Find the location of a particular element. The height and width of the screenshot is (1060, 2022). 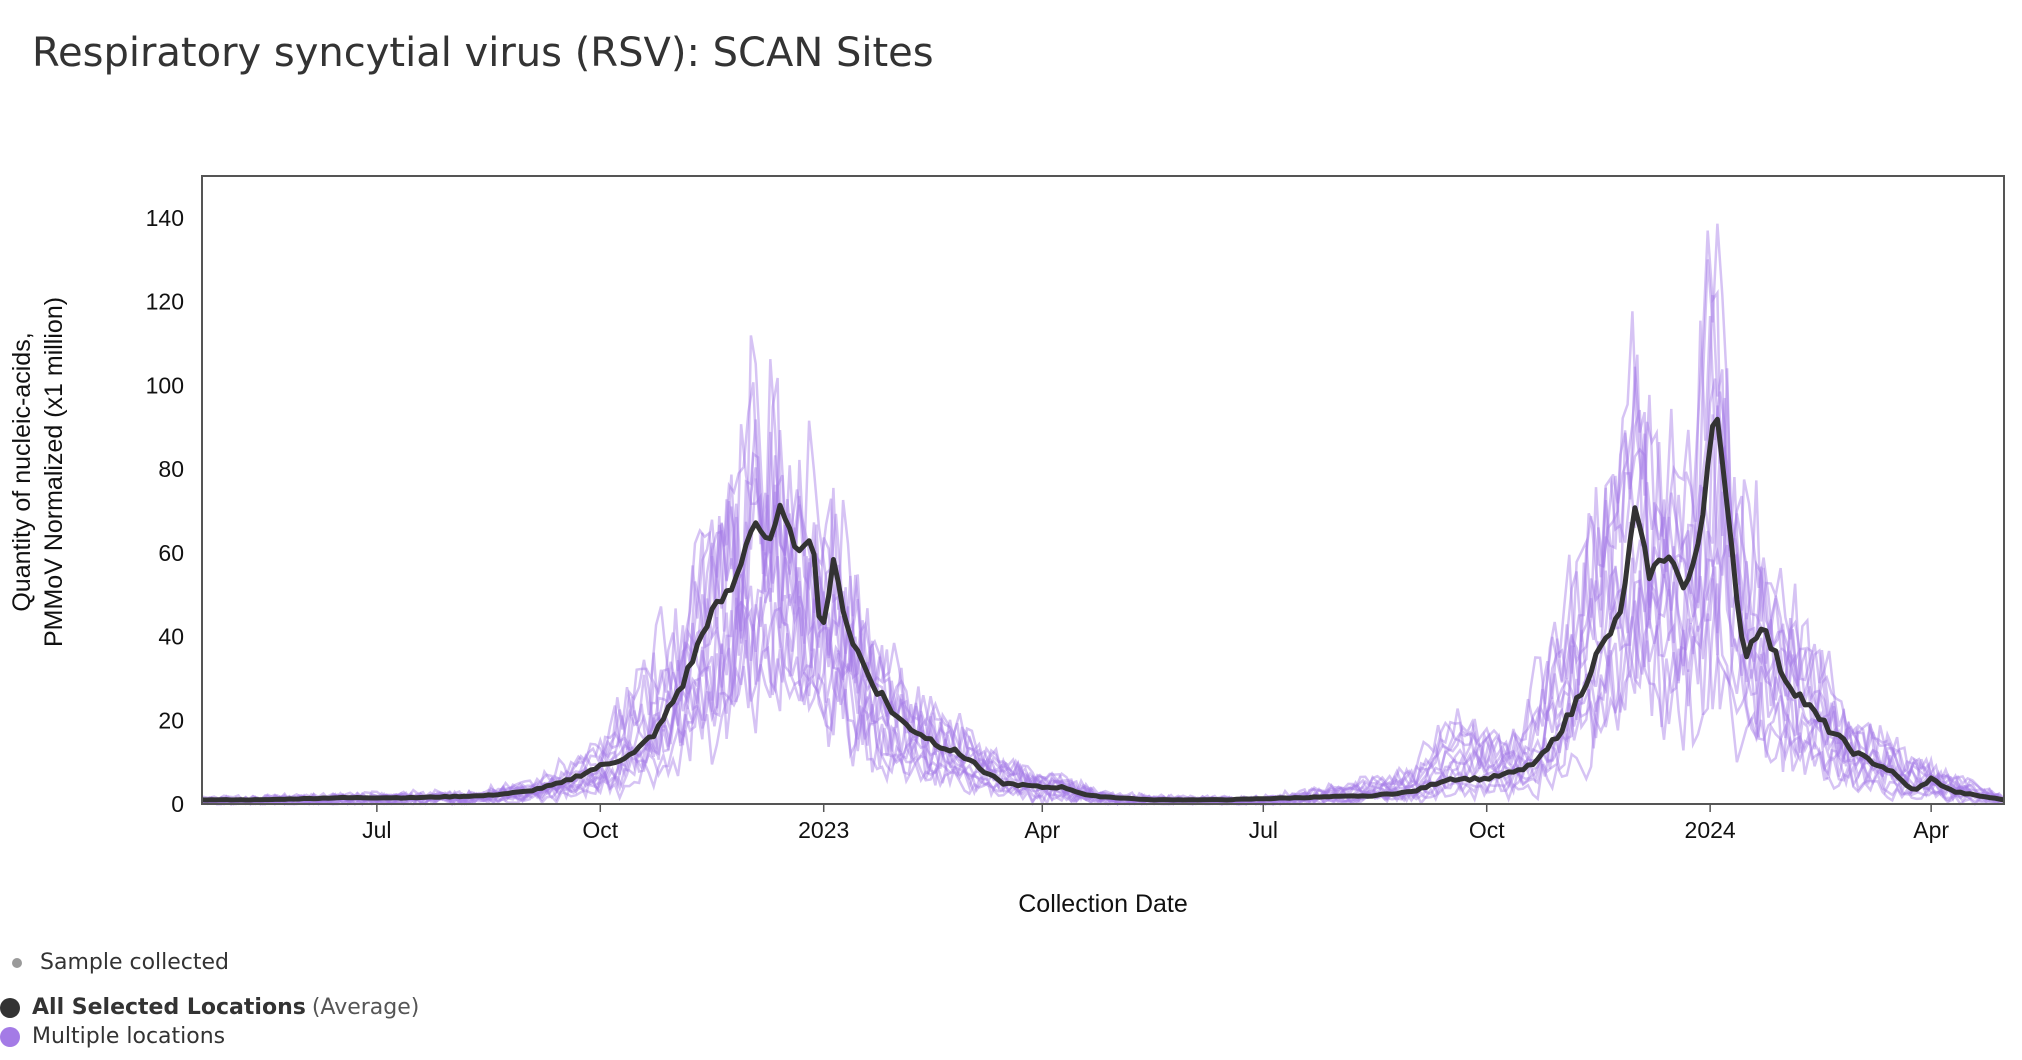

y-tick-label: 0 is located at coordinates (177, 804).